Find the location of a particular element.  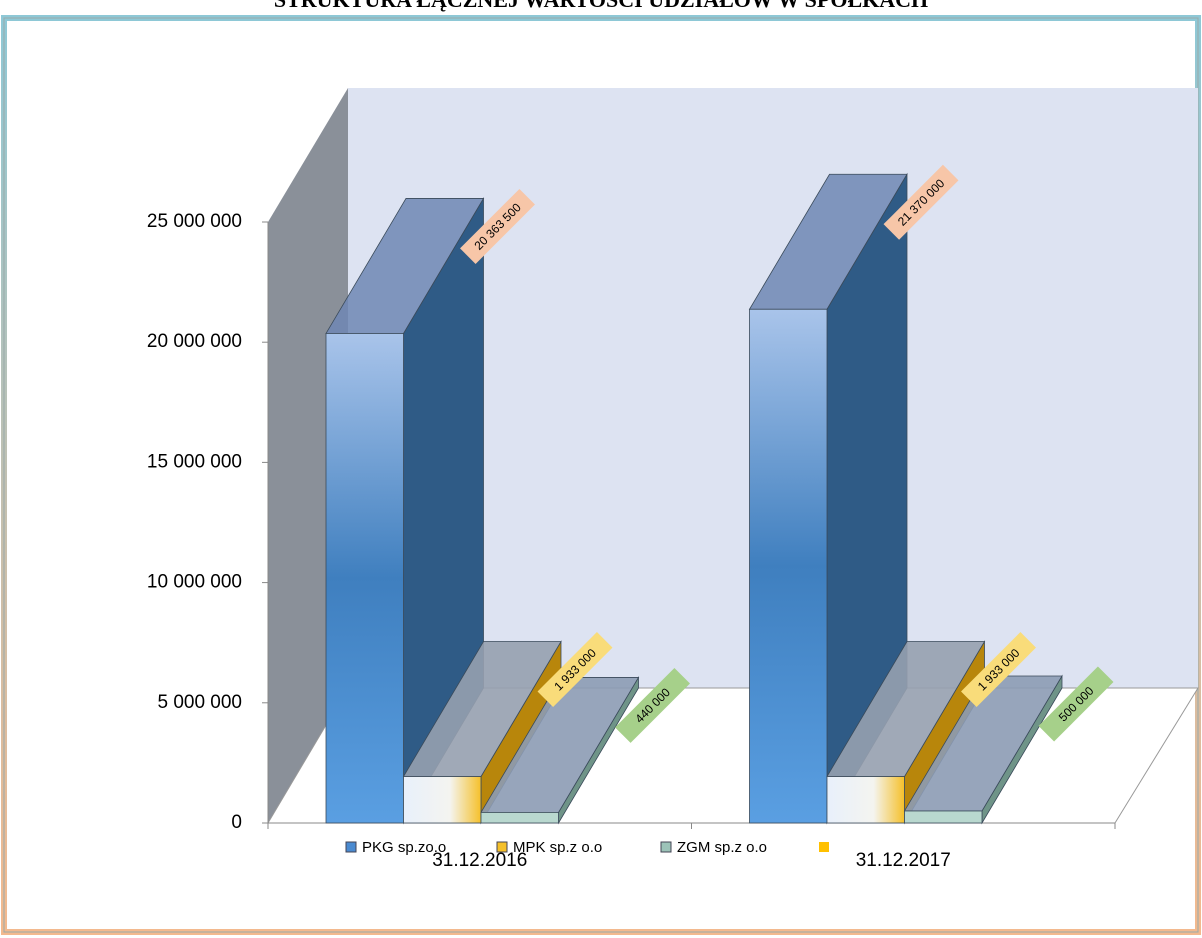

legend-label: MPK sp.z o.o is located at coordinates (557, 847).